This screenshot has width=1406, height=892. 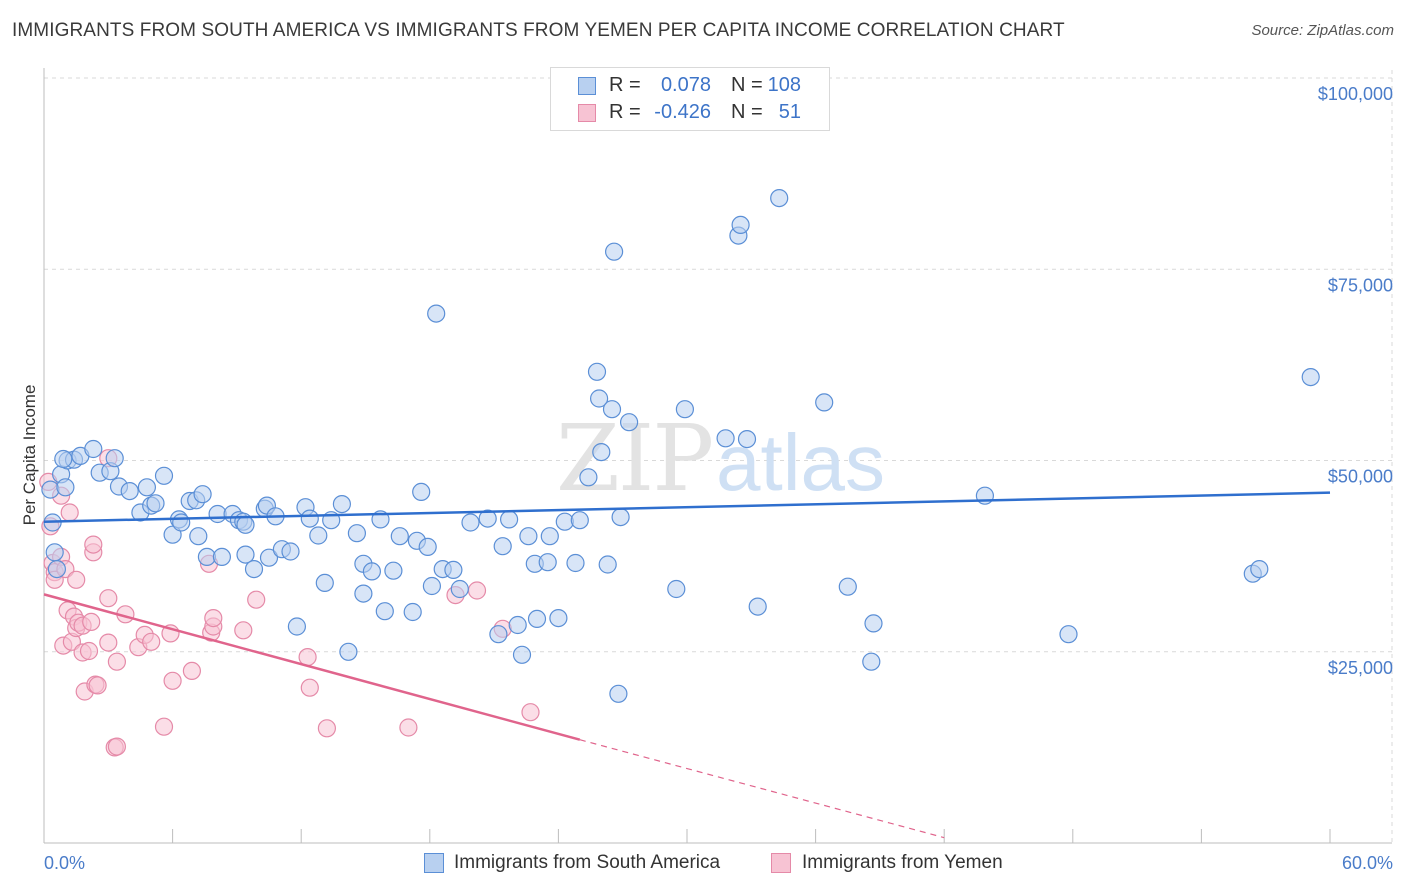 I want to click on correlation-legend: R = 0.078 N = 108 R = -0.426 N = 51, so click(x=690, y=99).